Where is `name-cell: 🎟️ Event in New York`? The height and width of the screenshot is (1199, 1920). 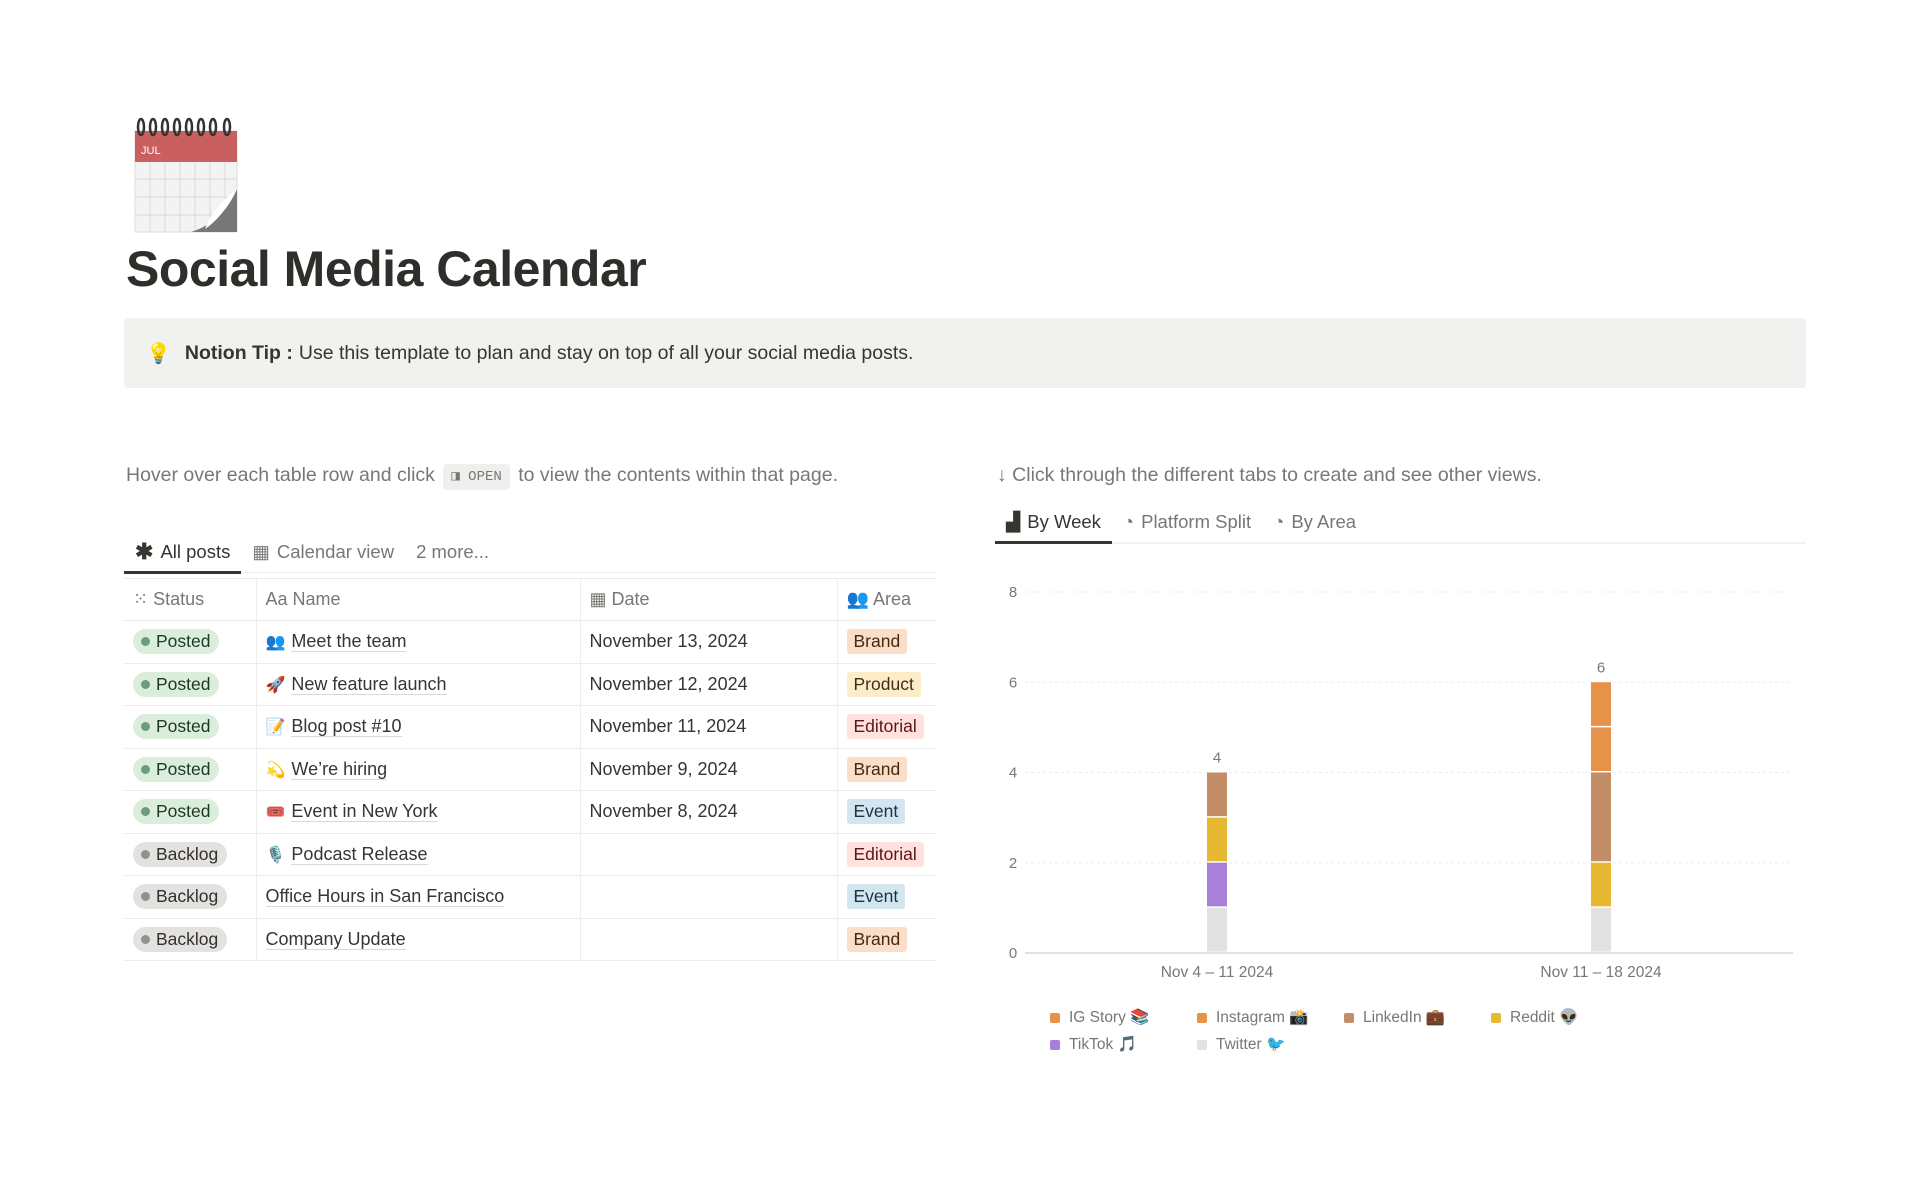
name-cell: 🎟️ Event in New York is located at coordinates (417, 812).